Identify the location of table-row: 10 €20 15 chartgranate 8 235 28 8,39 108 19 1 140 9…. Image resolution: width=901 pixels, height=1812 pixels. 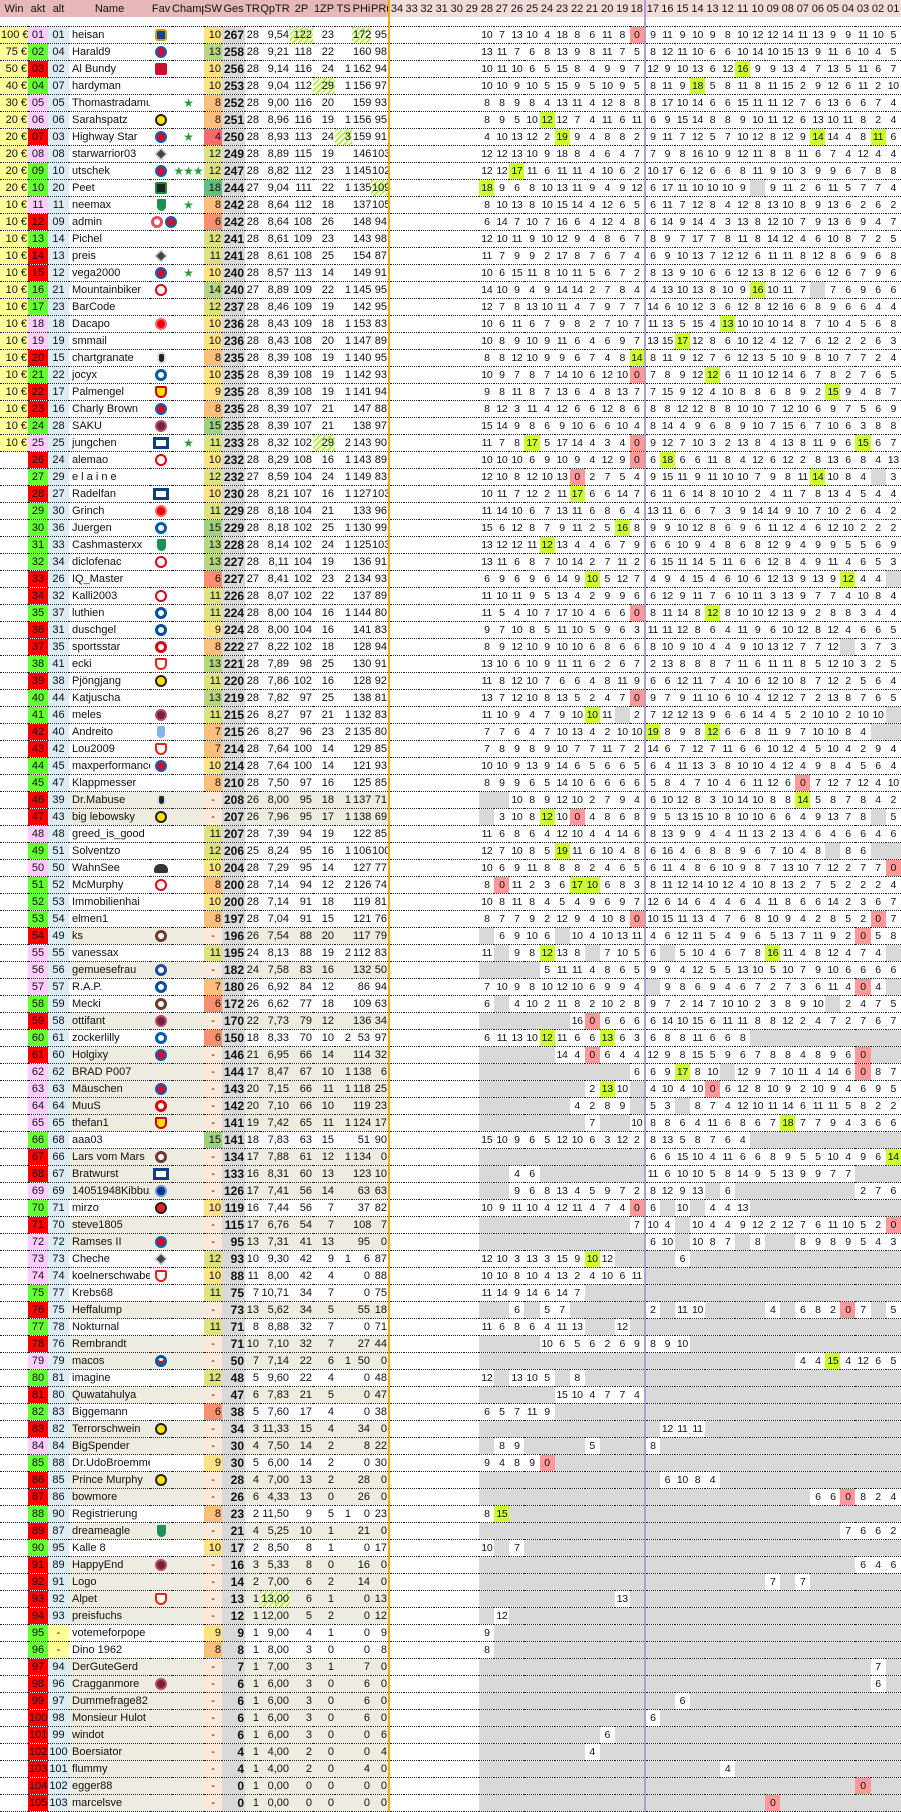
(450, 358).